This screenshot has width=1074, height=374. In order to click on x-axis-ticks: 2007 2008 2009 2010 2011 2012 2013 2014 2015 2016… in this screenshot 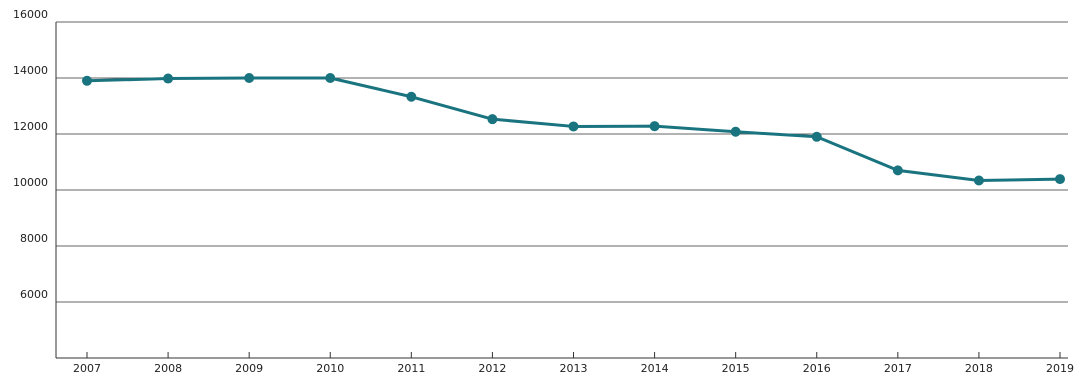, I will do `click(573, 363)`.